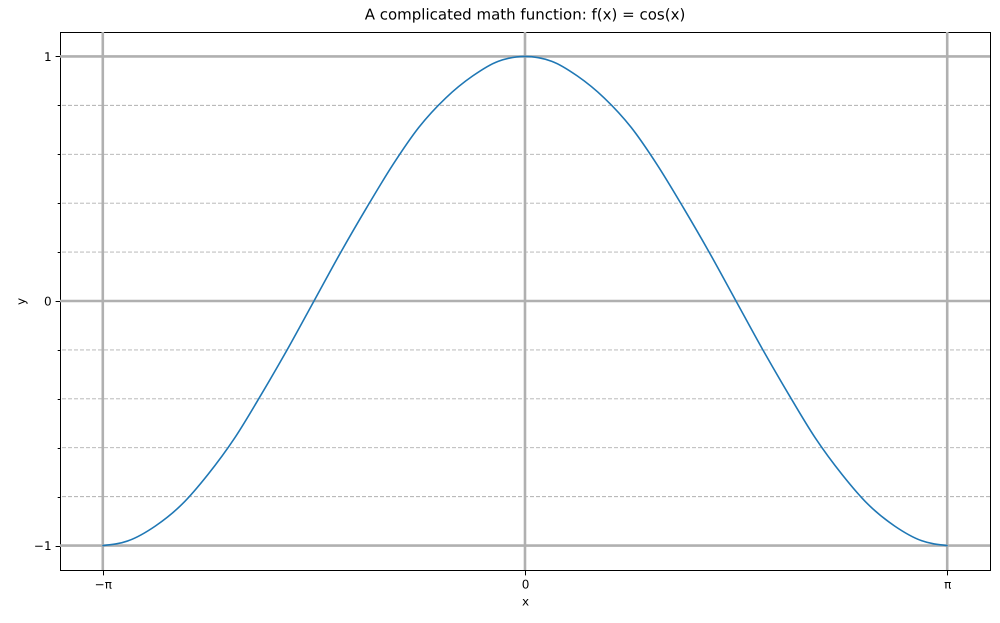 This screenshot has height=623, width=1000. I want to click on x-tick-label: 0, so click(526, 584).